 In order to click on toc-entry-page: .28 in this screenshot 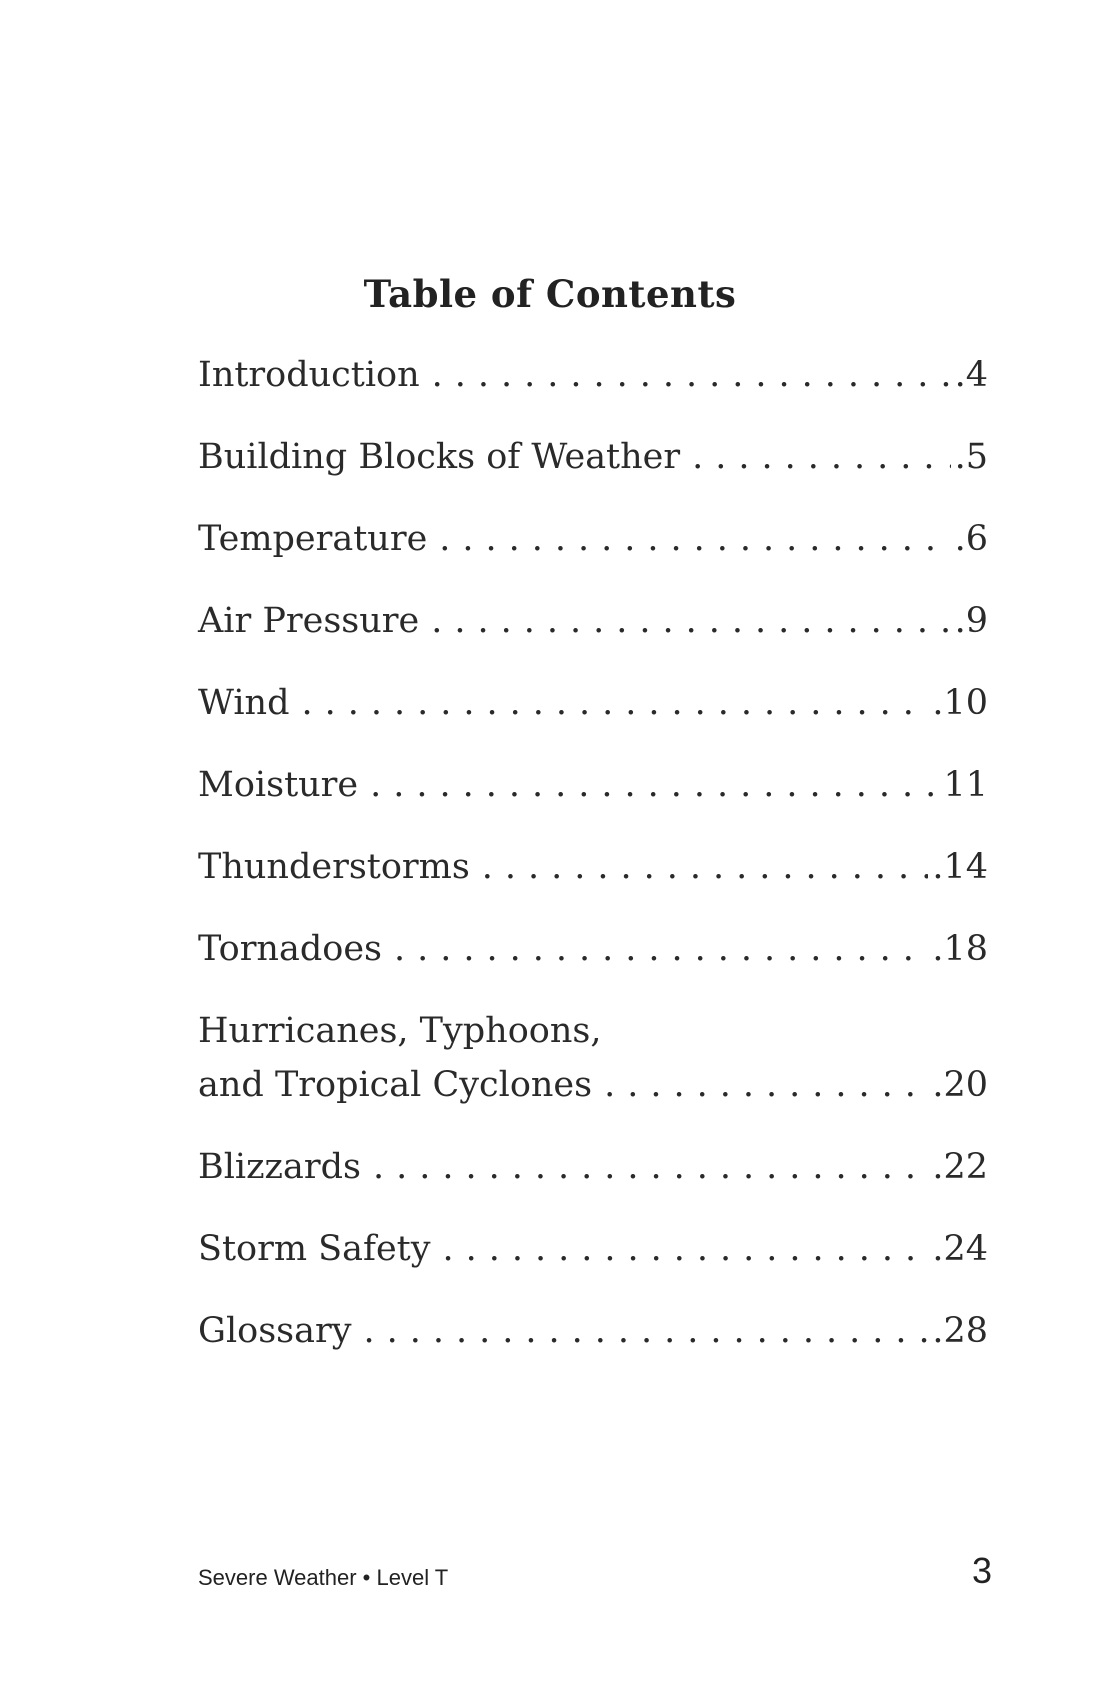, I will do `click(960, 1331)`.